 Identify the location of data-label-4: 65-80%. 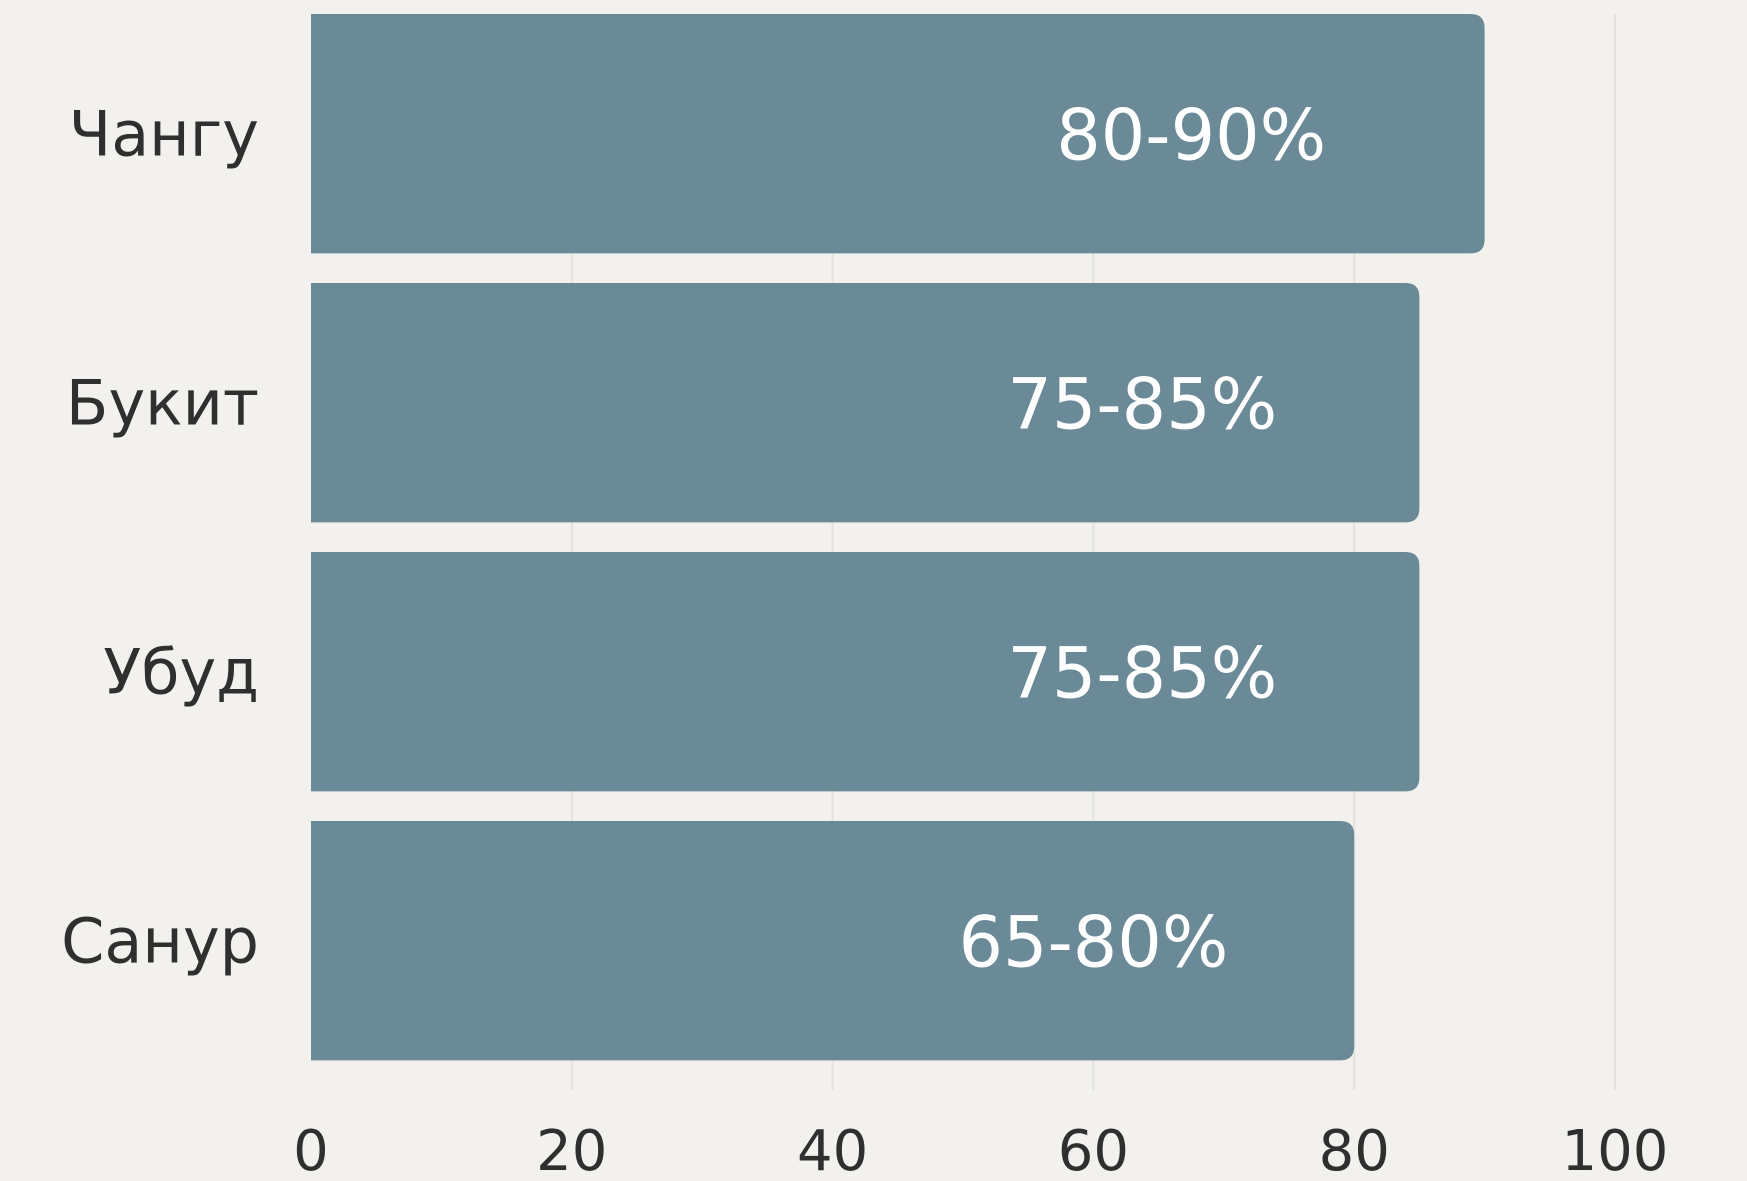
(1093, 943).